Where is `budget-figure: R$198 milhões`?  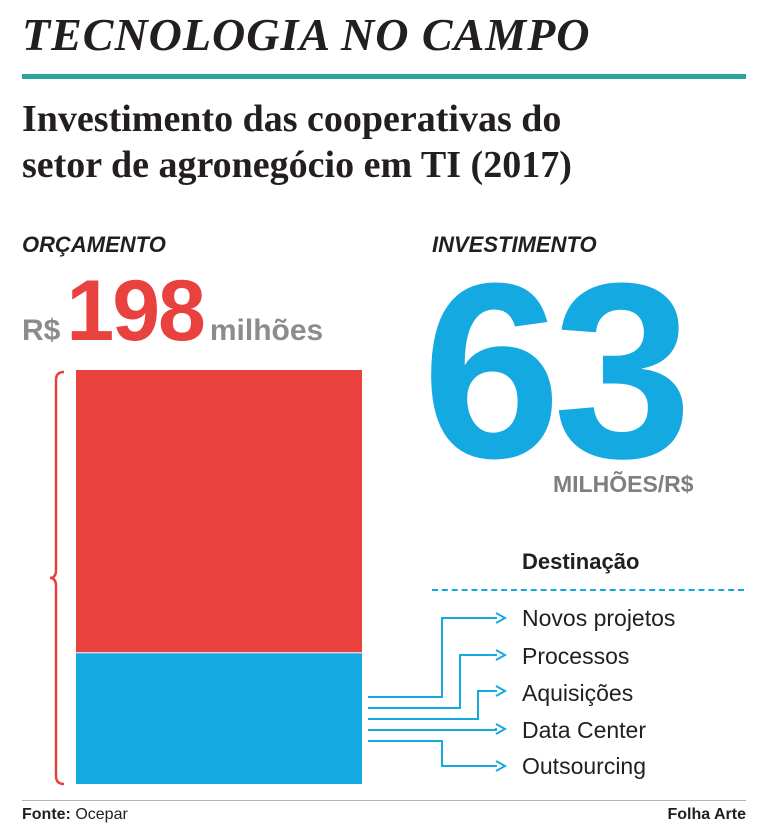
budget-figure: R$198 milhões is located at coordinates (172, 311).